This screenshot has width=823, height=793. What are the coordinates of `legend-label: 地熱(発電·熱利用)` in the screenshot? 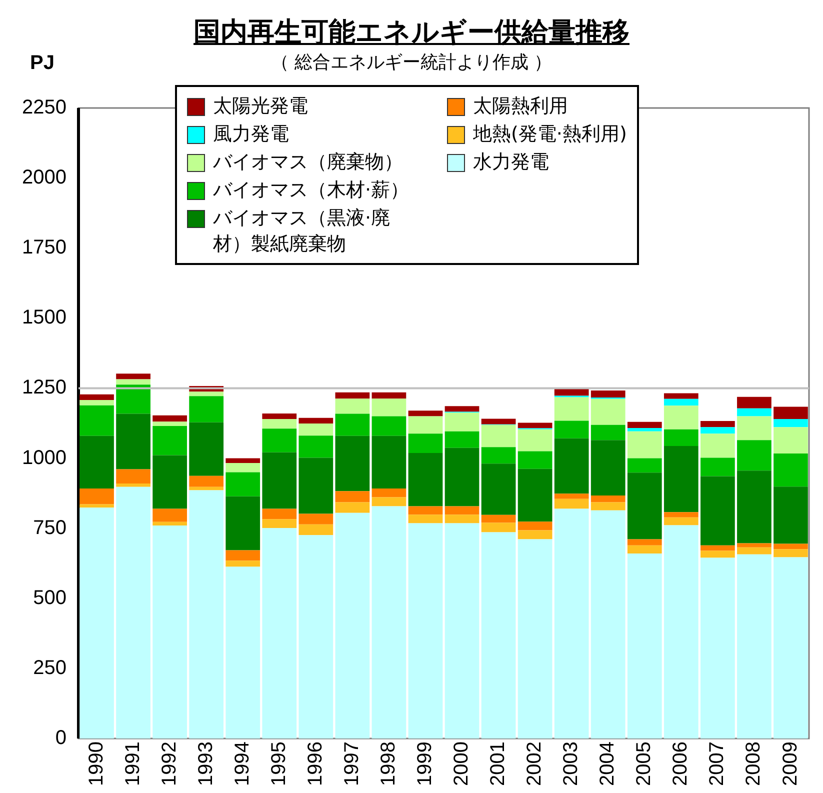 It's located at (550, 134).